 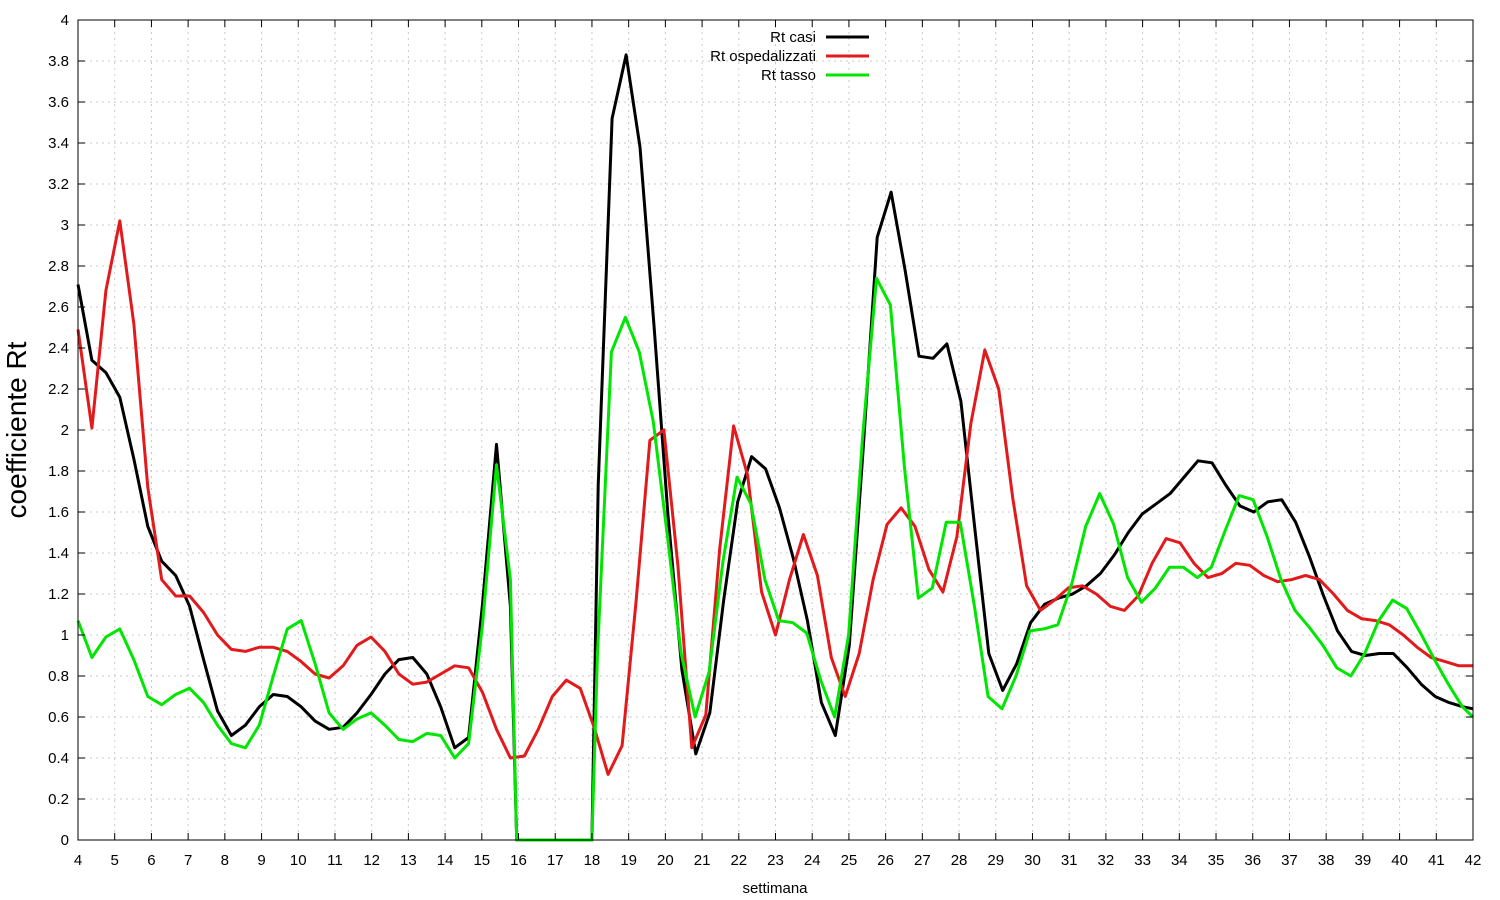 What do you see at coordinates (1106, 860) in the screenshot?
I see `x-tick-label: 32` at bounding box center [1106, 860].